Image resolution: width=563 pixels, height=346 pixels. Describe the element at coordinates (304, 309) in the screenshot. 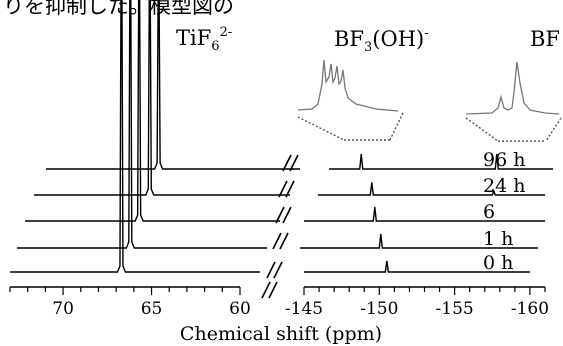

I see `x-tick-label: -145` at that location.